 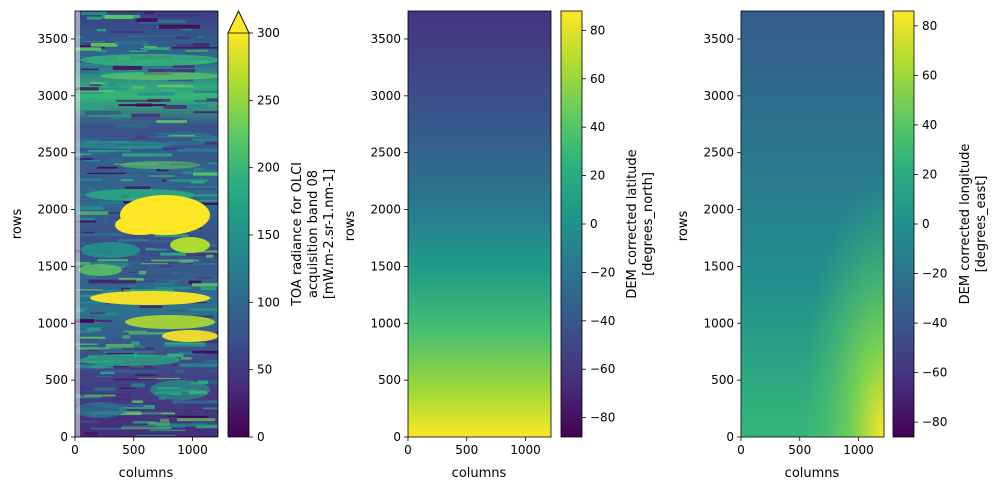 What do you see at coordinates (17, 224) in the screenshot?
I see `radiance-ylabel: rows` at bounding box center [17, 224].